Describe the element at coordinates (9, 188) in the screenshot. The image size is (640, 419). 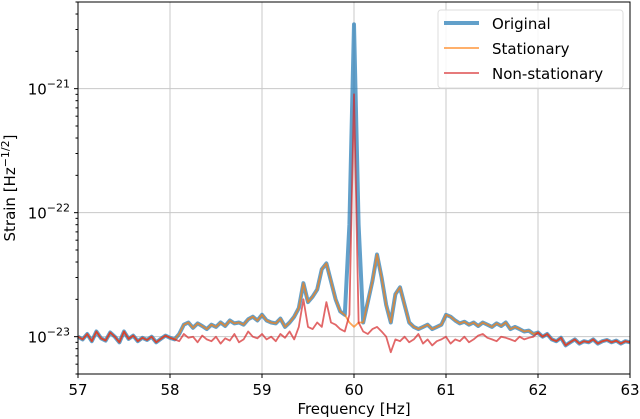
I see `y-axis-label: Strain [Hz−1/2]` at that location.